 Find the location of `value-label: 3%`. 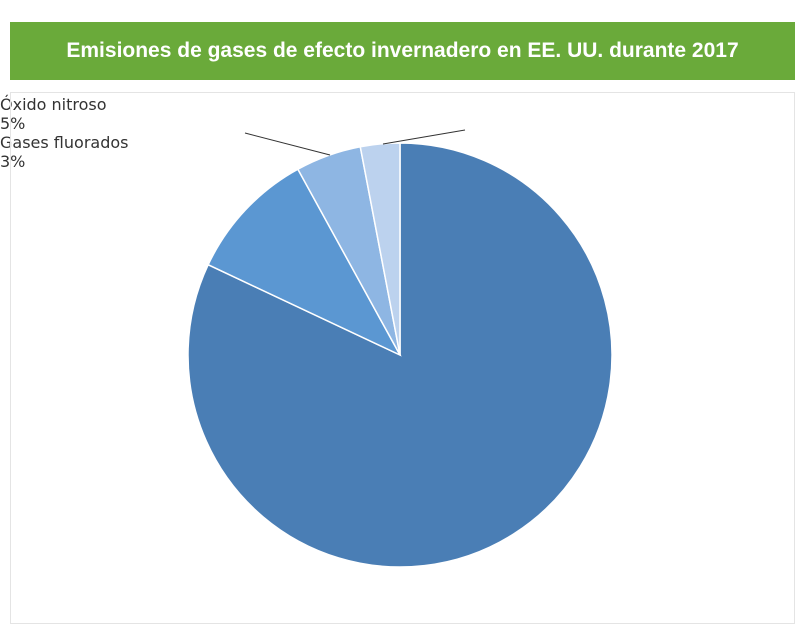

value-label: 3% is located at coordinates (13, 161).